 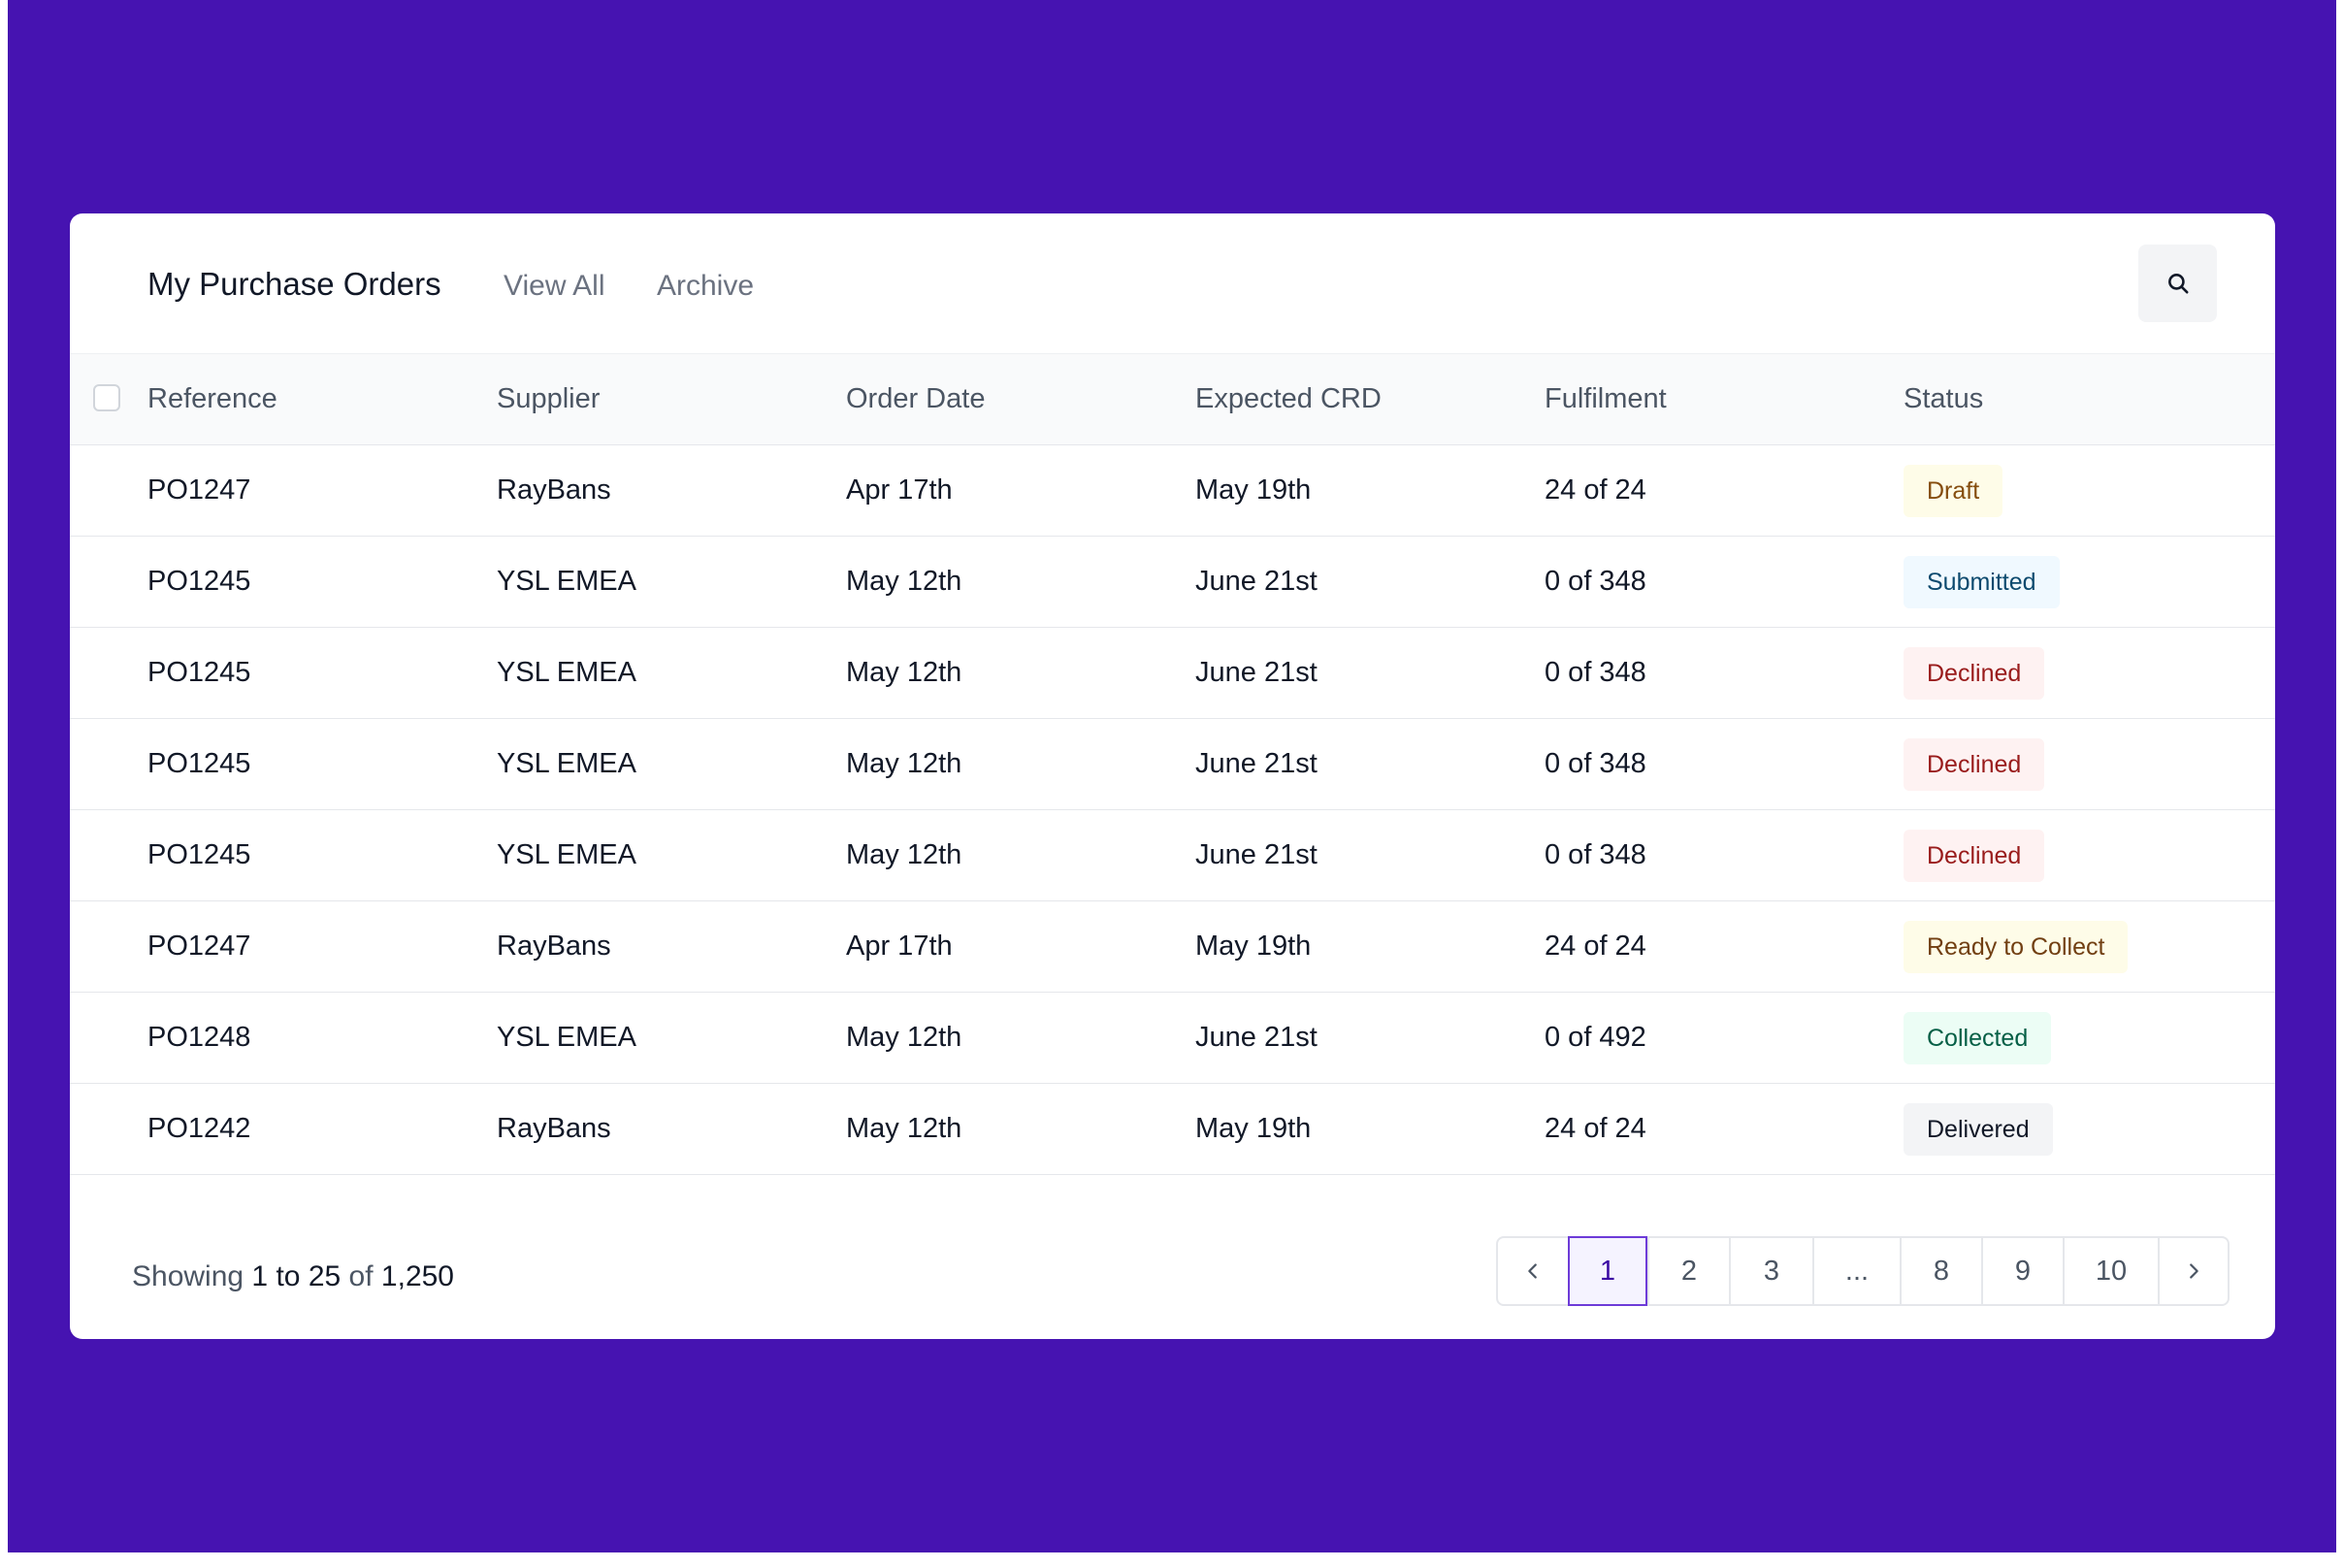 What do you see at coordinates (199, 1128) in the screenshot?
I see `cell-reference: PO1242` at bounding box center [199, 1128].